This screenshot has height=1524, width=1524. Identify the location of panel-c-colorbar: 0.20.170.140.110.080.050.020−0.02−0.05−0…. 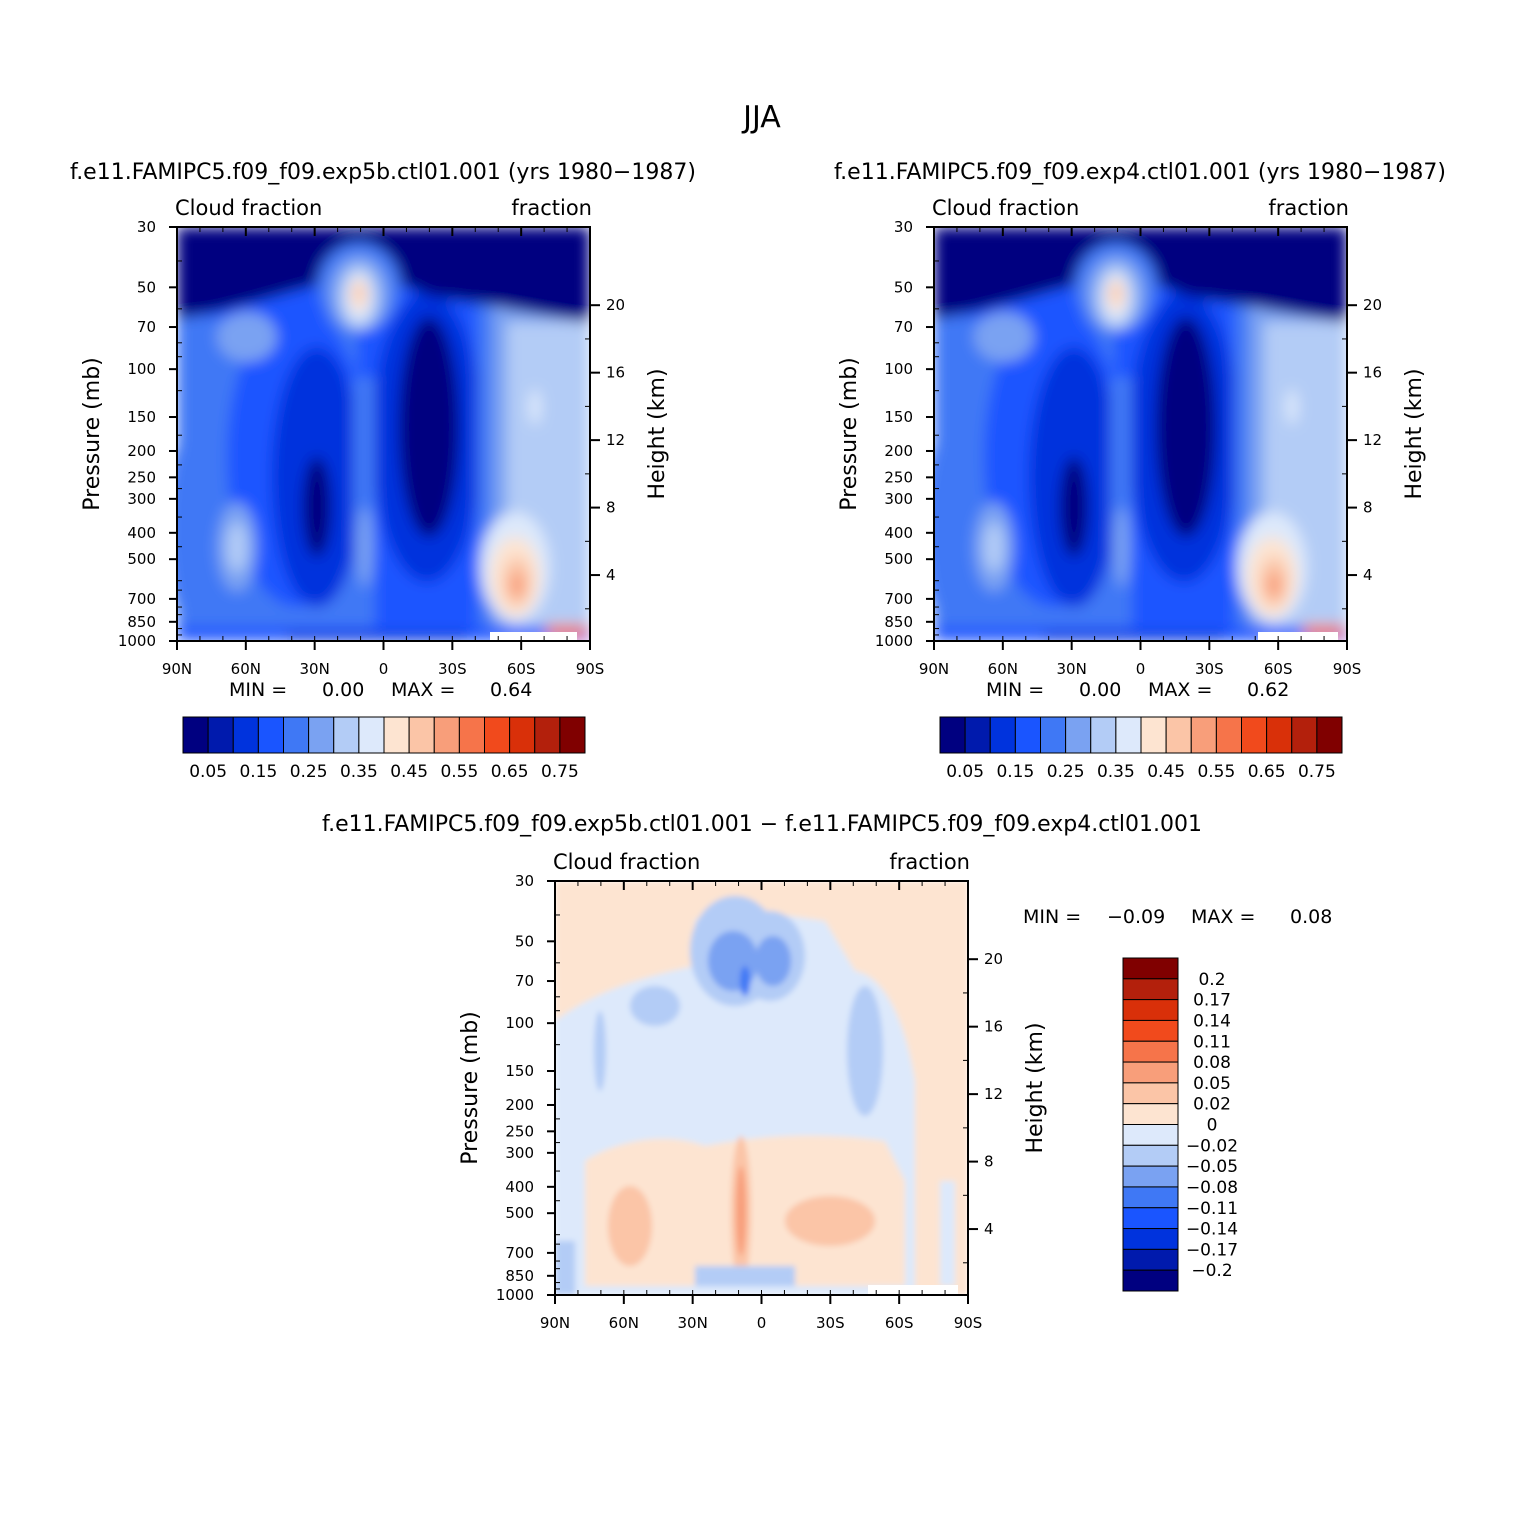
(1180, 1124).